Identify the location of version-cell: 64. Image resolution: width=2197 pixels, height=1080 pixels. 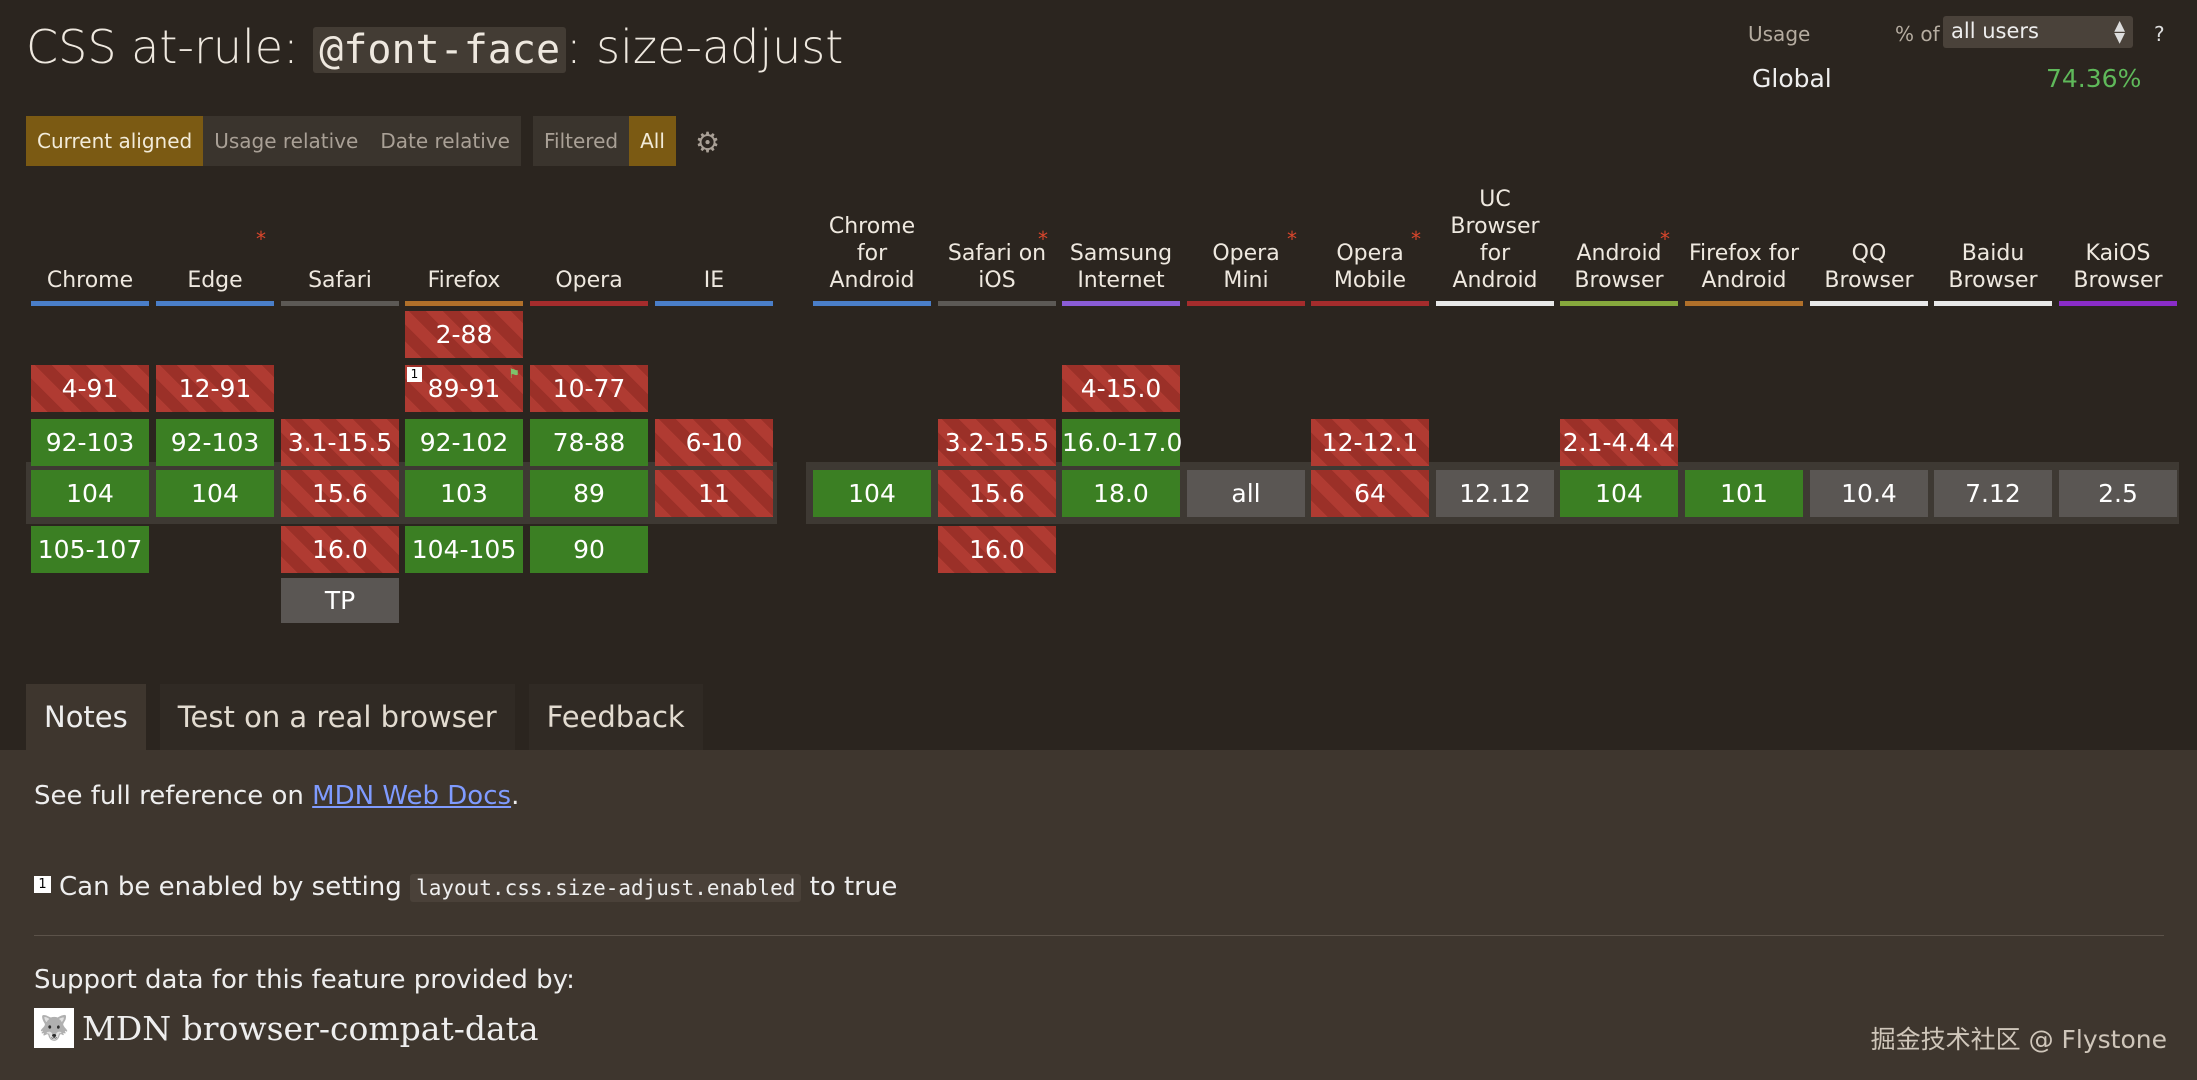
(1370, 493).